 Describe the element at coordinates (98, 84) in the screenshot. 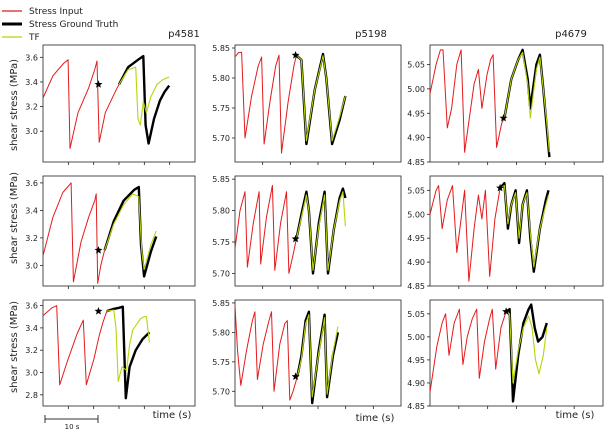

I see `prediction-start-star-p4581-row1` at that location.